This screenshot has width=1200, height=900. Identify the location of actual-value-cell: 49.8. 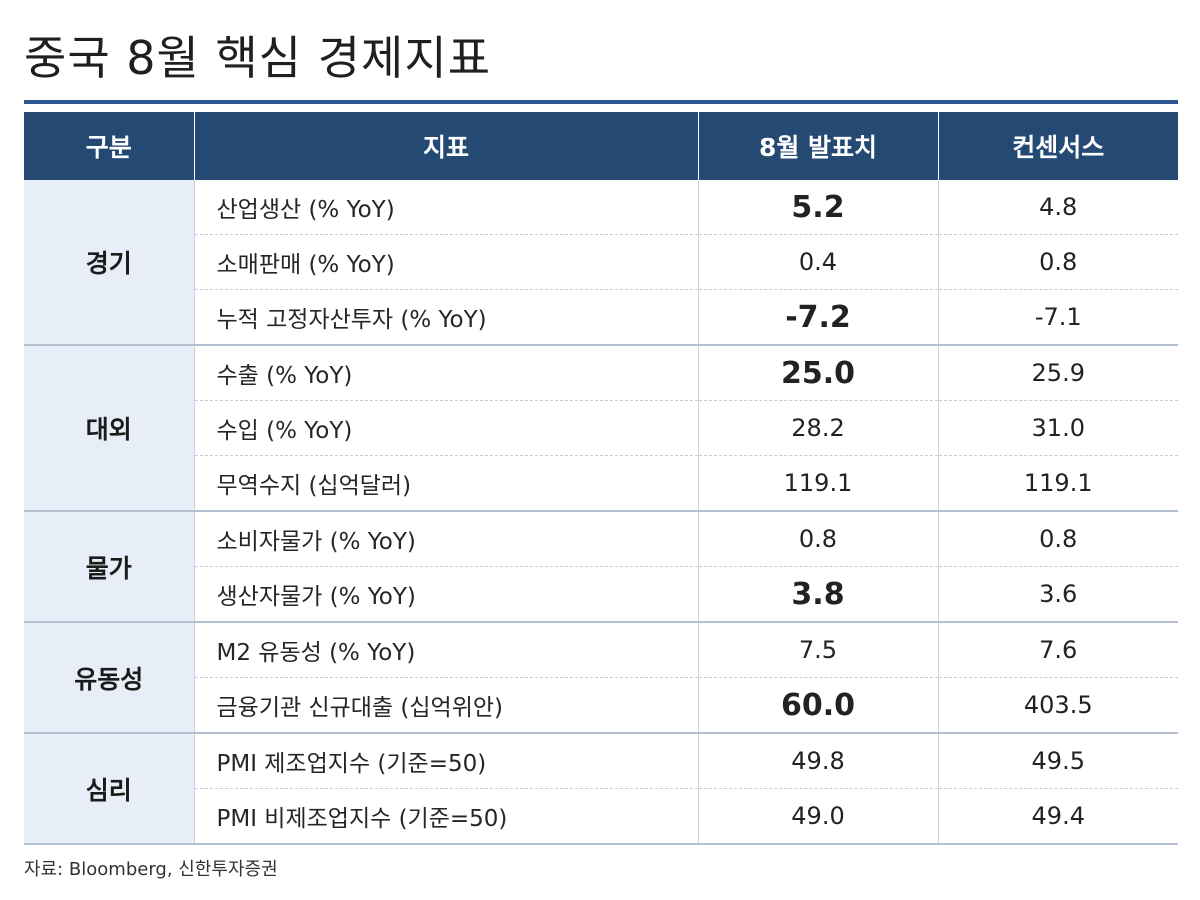
(817, 761).